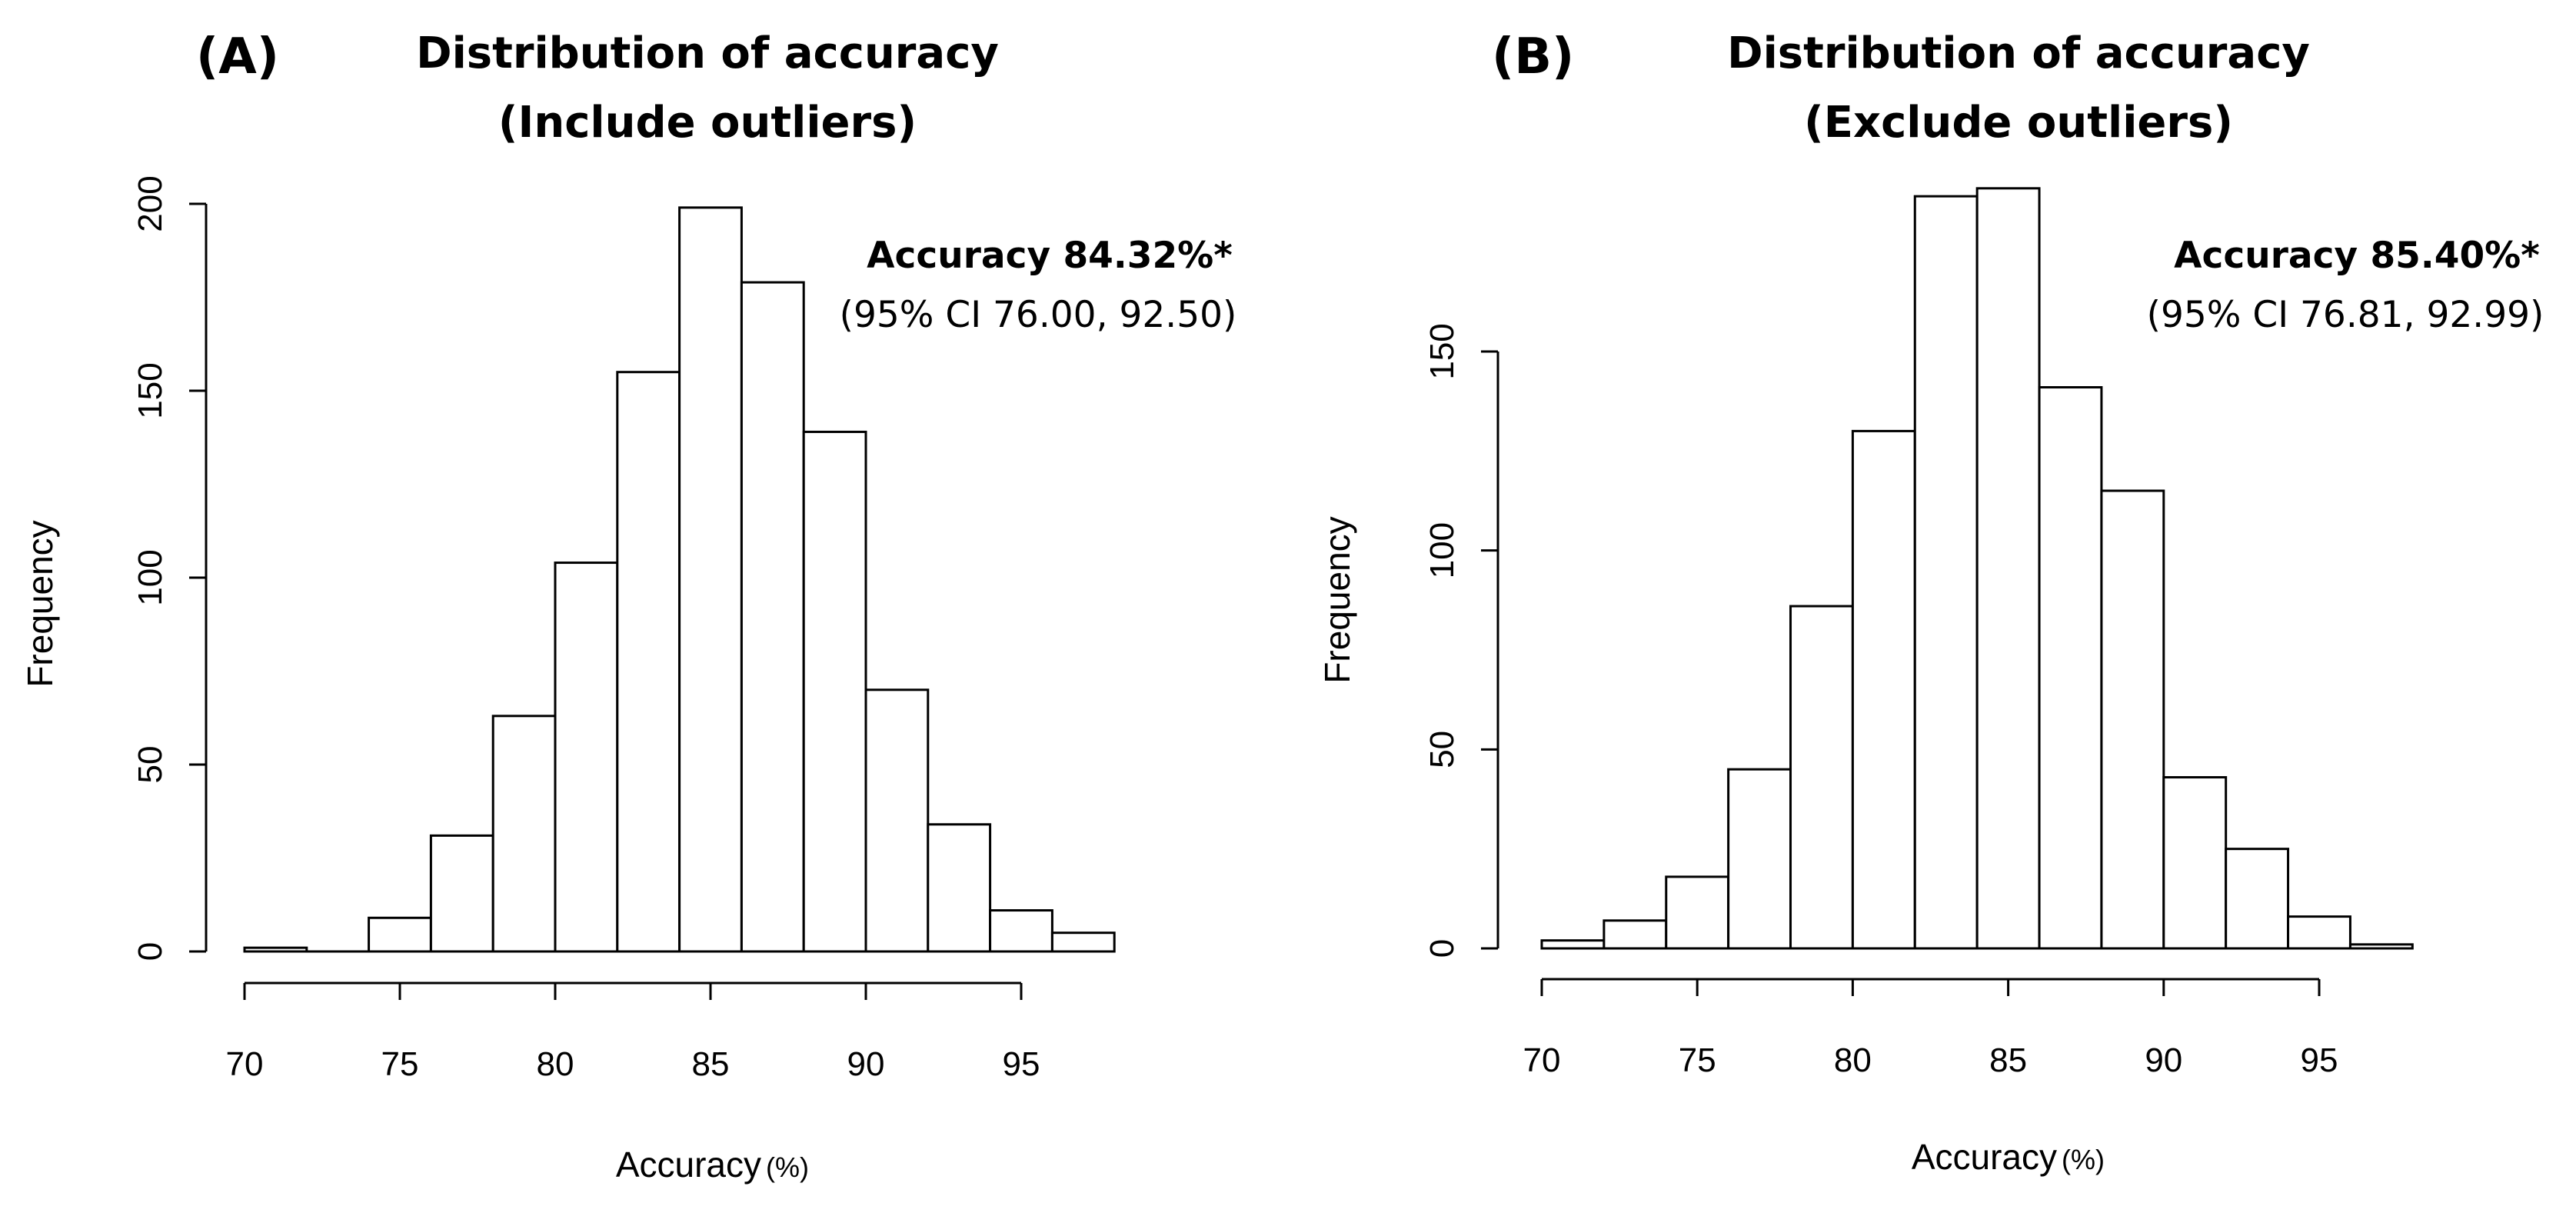 The image size is (2576, 1213). What do you see at coordinates (1038, 315) in the screenshot?
I see `panel-a-ci-annotation: (95% CI 76.00, 92.50)` at bounding box center [1038, 315].